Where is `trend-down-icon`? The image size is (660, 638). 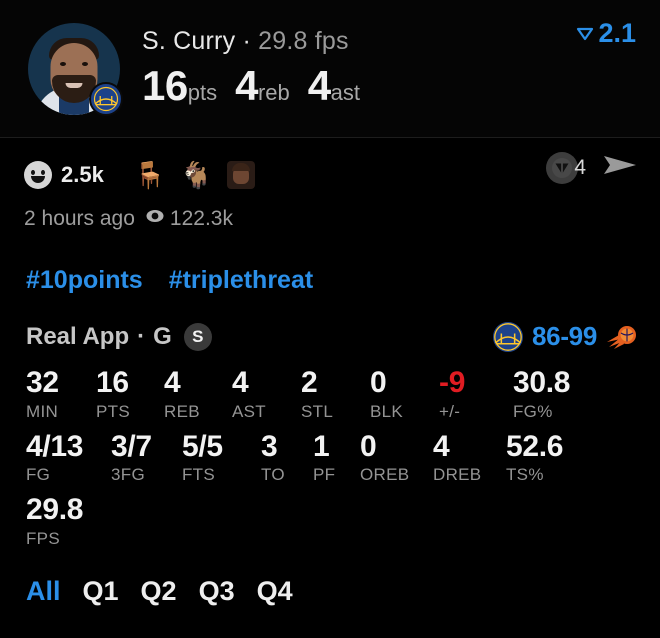
trend-down-icon is located at coordinates (585, 34).